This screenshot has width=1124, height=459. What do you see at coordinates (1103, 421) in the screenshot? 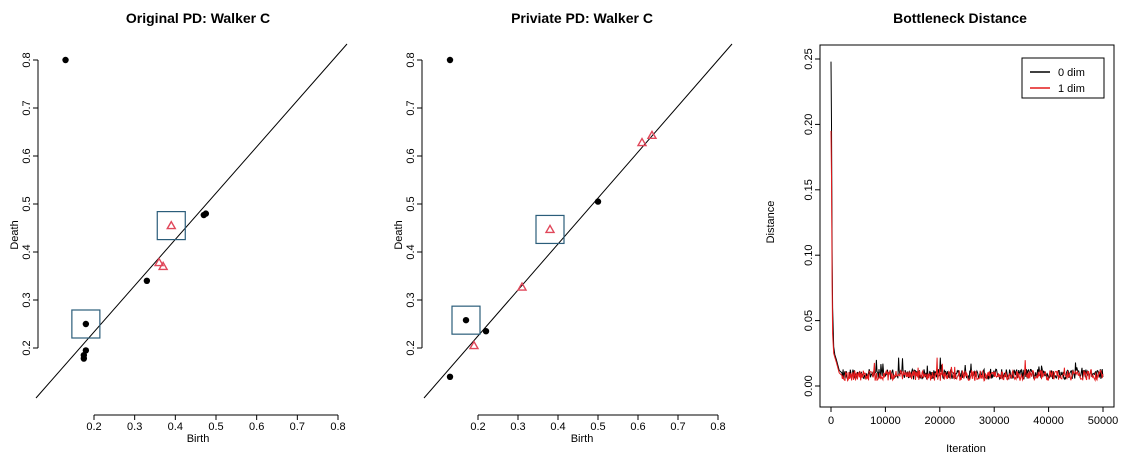
I see `x-tick-label: 50000` at bounding box center [1103, 421].